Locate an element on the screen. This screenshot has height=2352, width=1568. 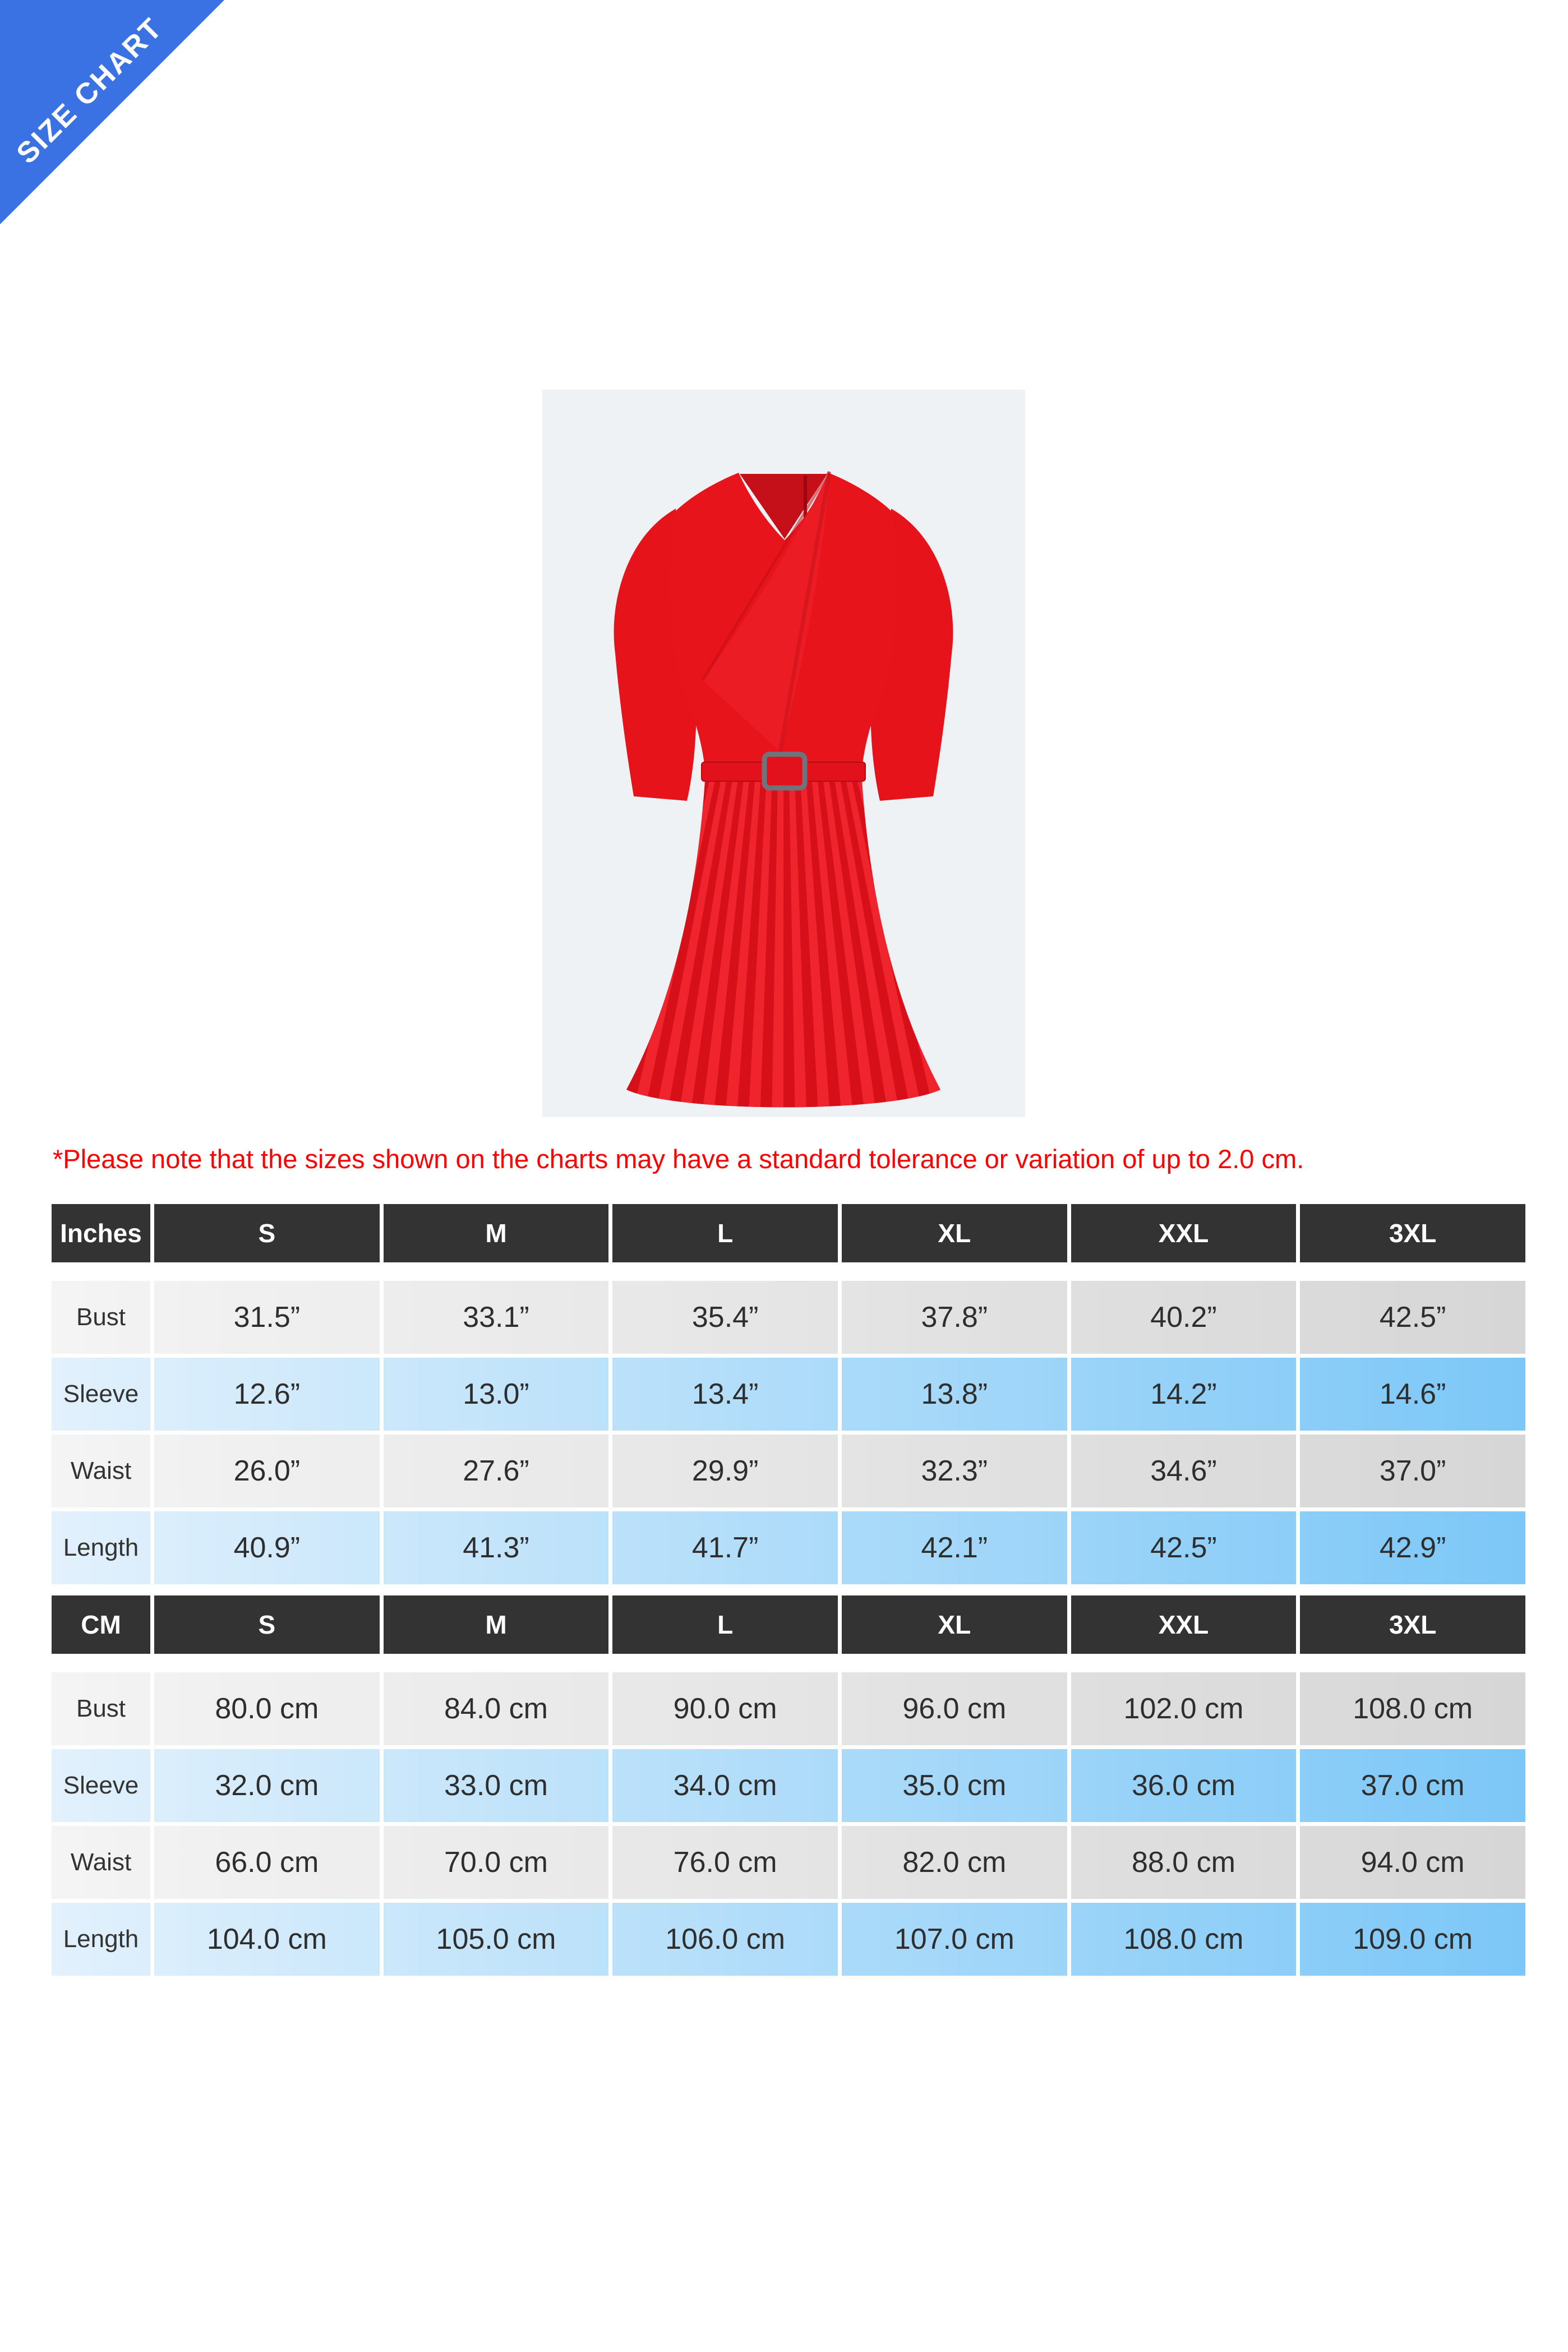
measurement-value-cell: 37.0 cm is located at coordinates (1412, 1785).